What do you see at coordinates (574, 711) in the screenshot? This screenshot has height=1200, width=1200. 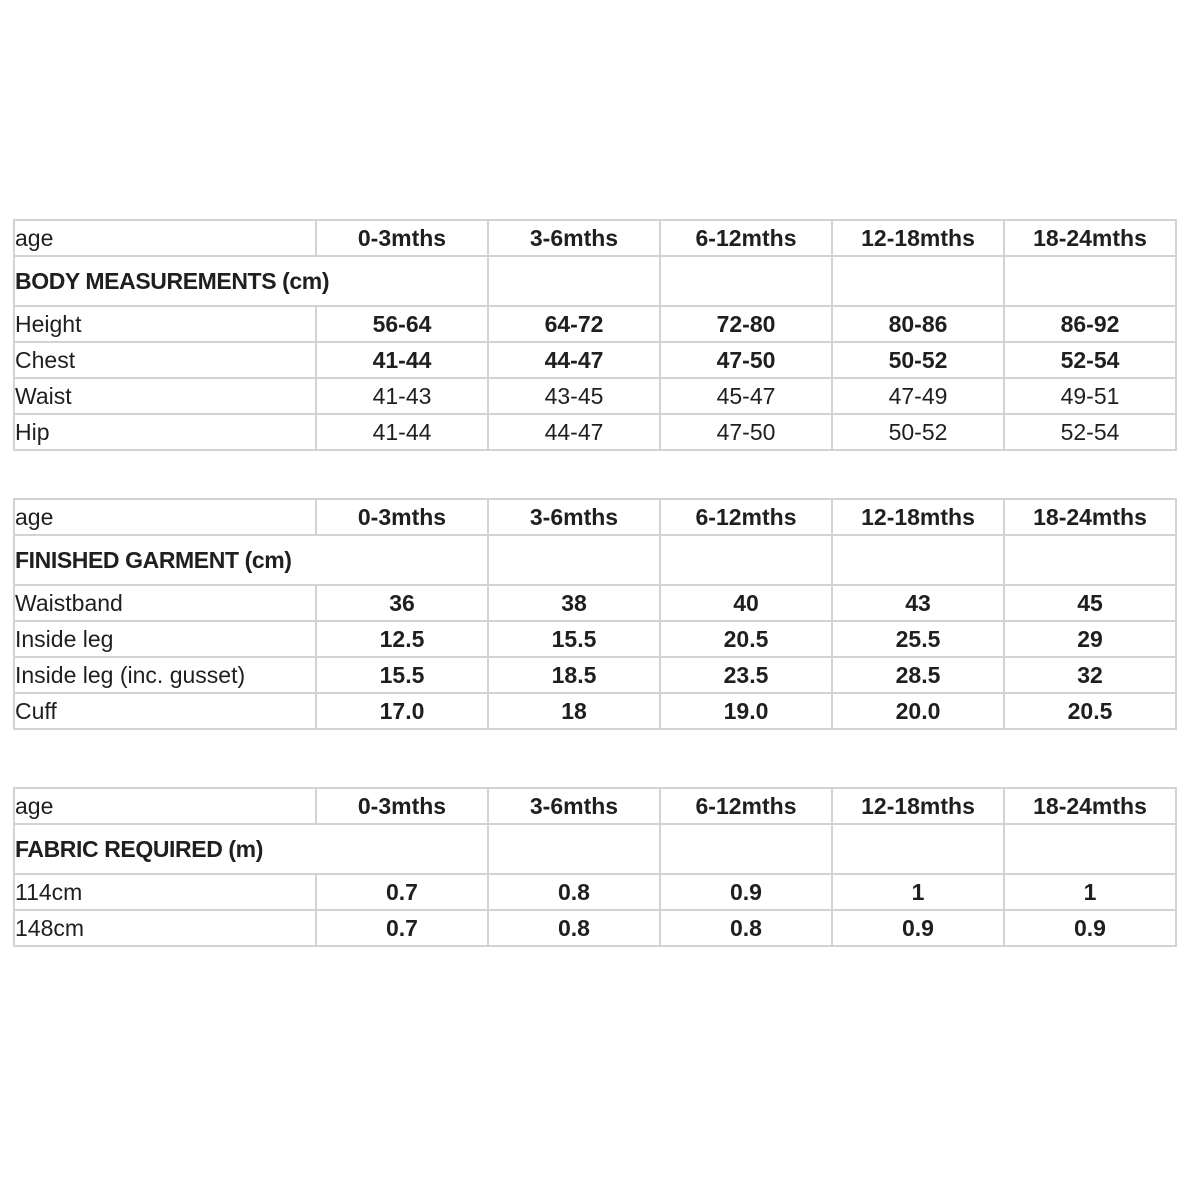 I see `size-value: 18` at bounding box center [574, 711].